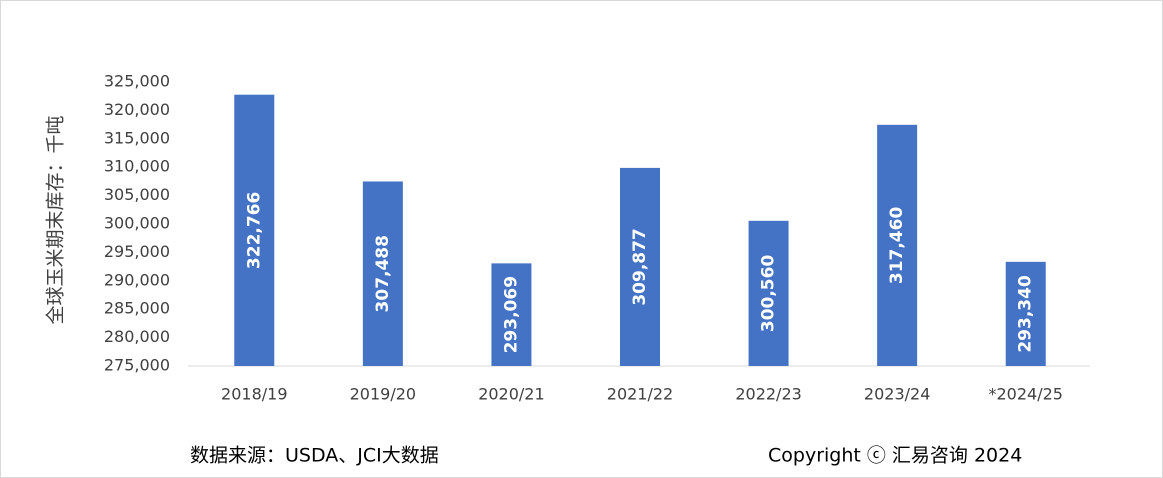 The width and height of the screenshot is (1163, 478). What do you see at coordinates (137, 166) in the screenshot?
I see `y-tick-label: 310,000` at bounding box center [137, 166].